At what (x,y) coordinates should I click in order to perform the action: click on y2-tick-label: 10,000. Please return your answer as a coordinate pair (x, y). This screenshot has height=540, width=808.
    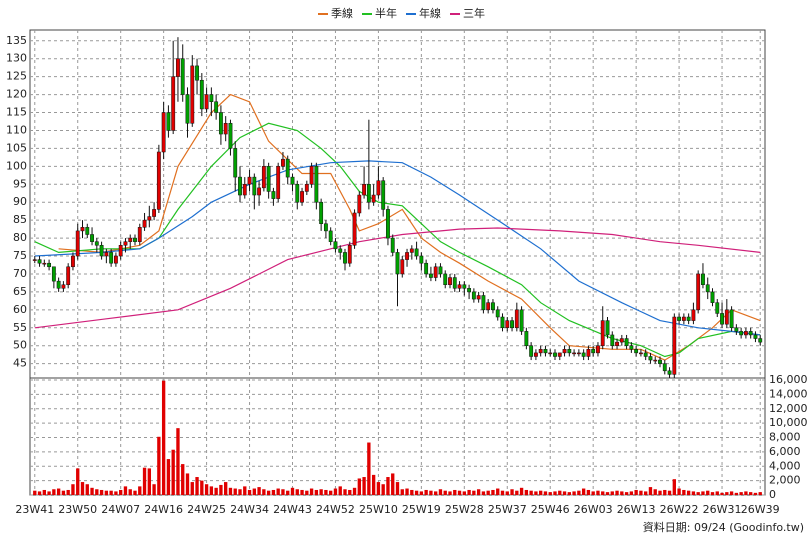
    Looking at the image, I should click on (788, 422).